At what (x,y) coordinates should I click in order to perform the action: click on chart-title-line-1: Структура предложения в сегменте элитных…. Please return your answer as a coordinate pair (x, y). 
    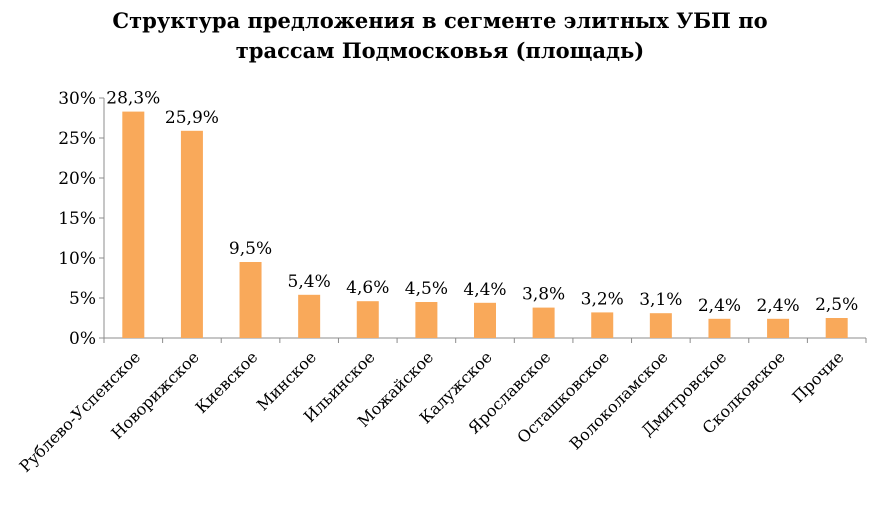
    Looking at the image, I should click on (440, 20).